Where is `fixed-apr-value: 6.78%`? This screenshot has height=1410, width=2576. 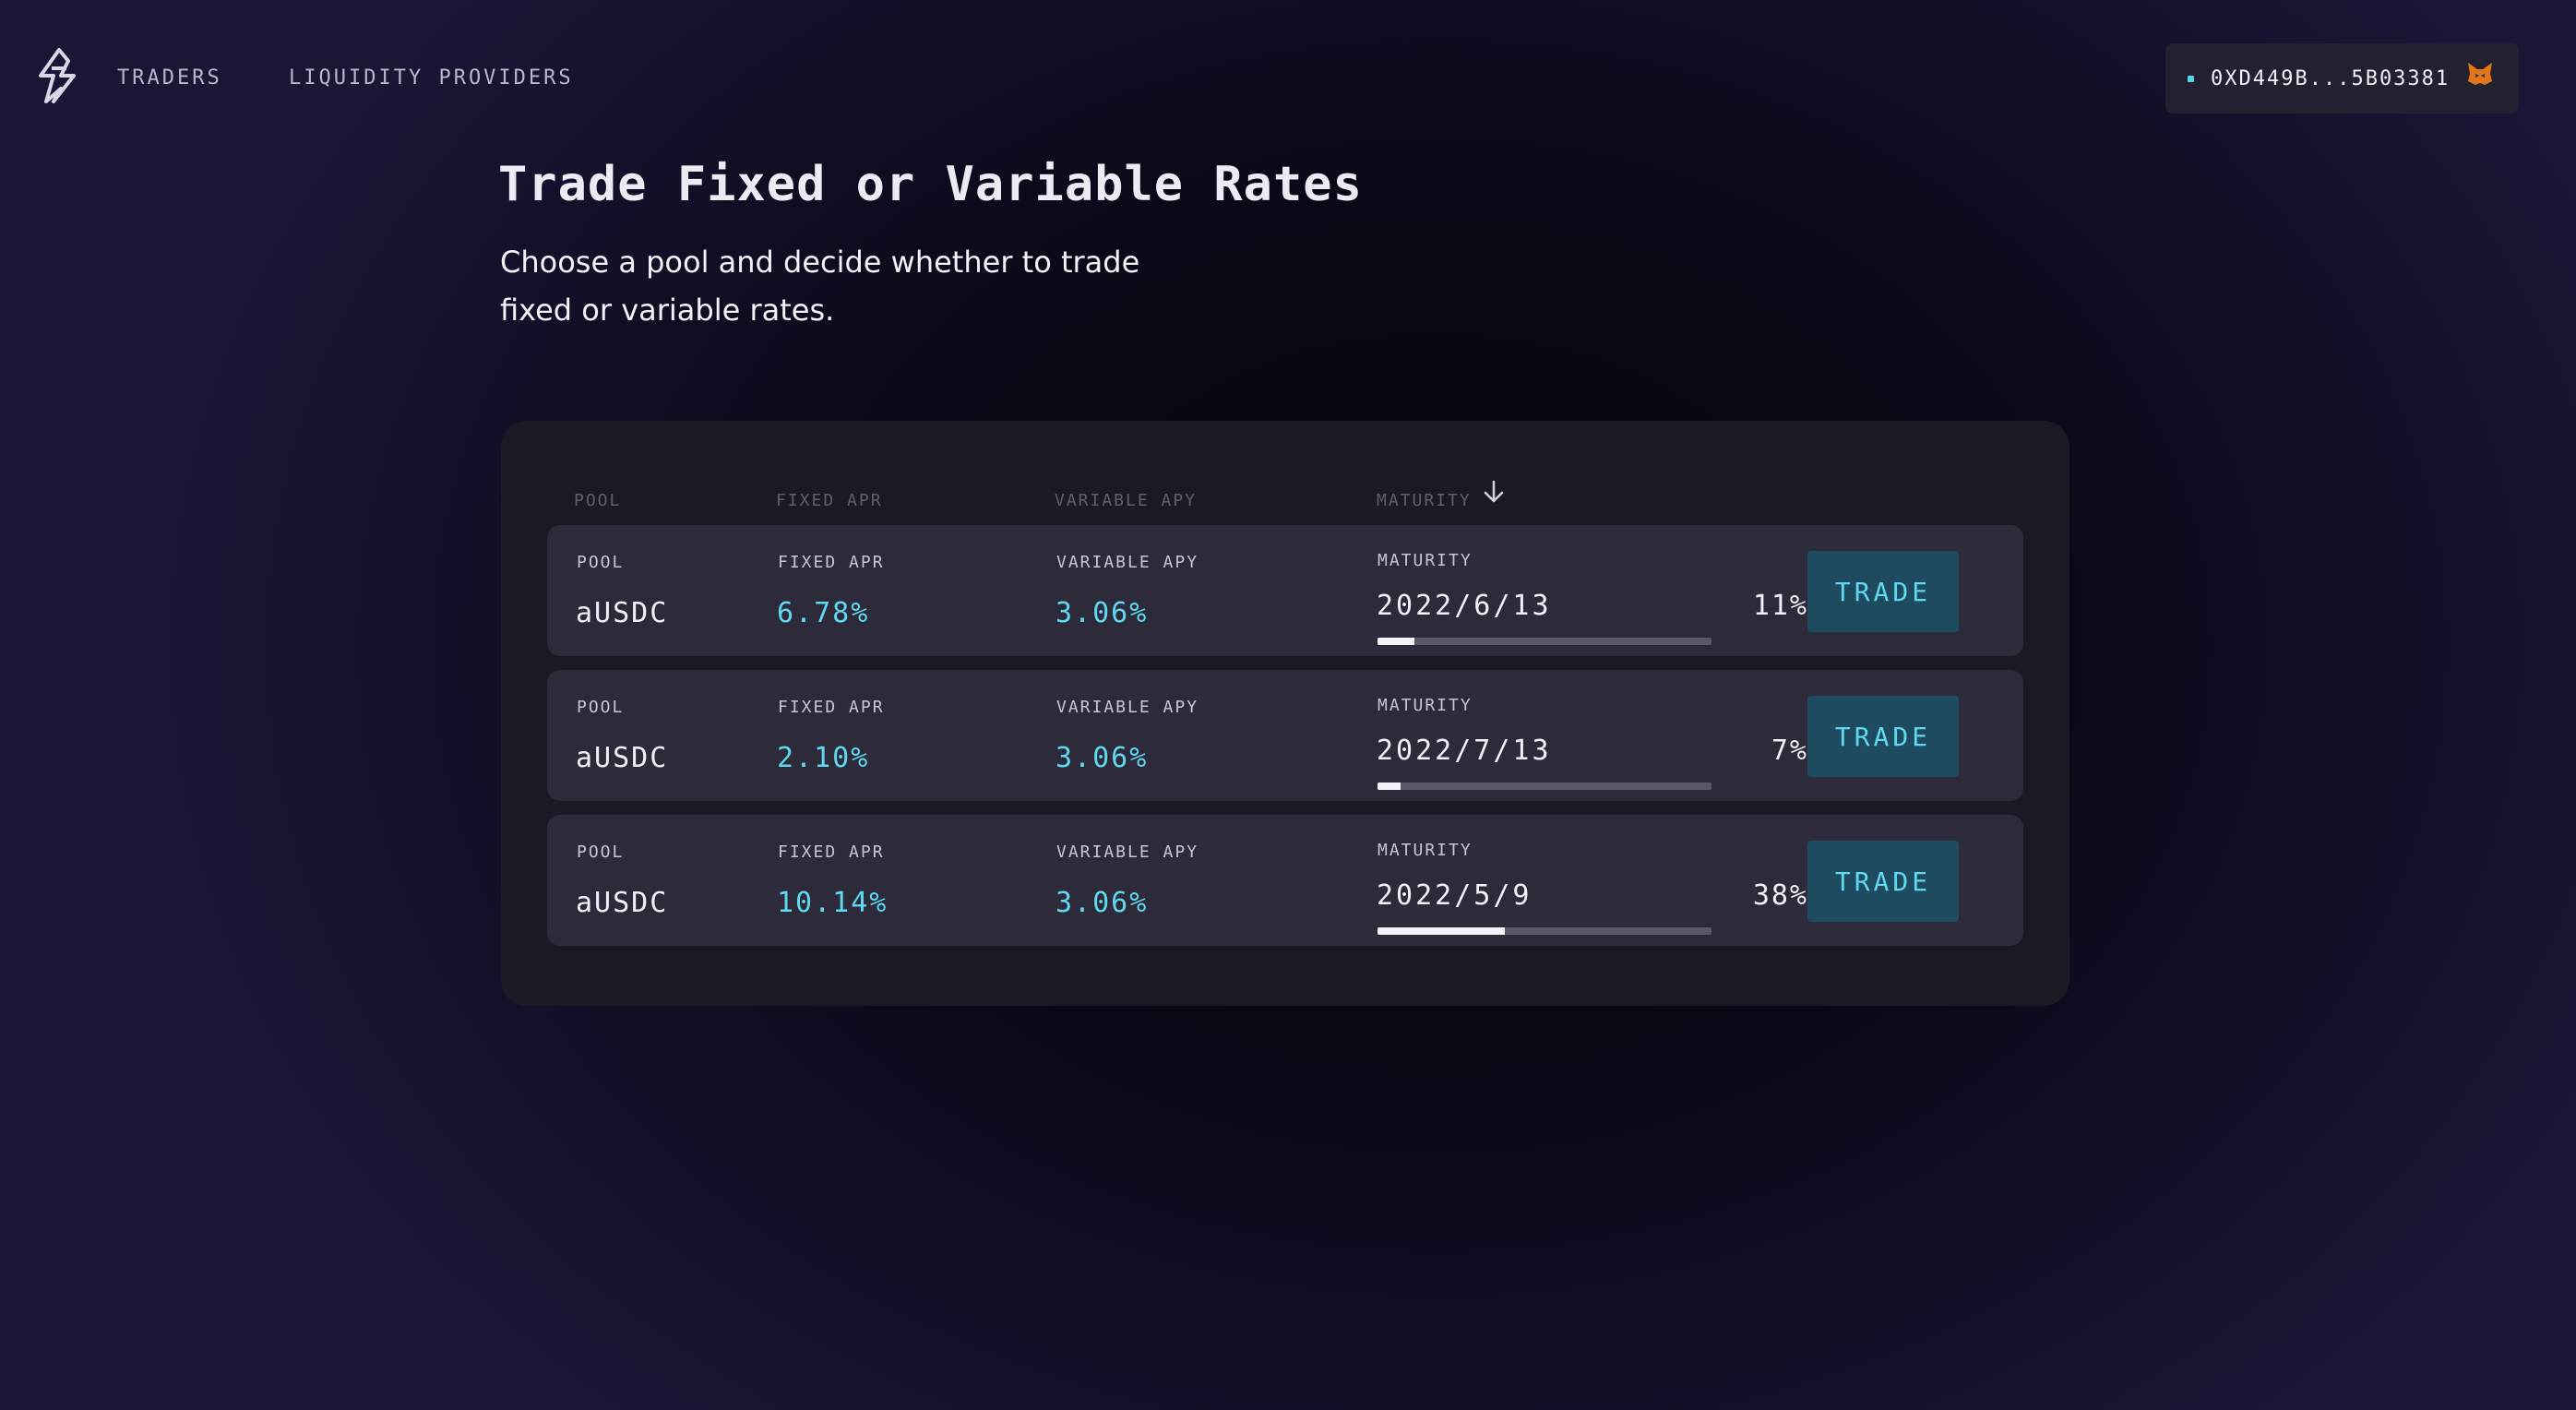 fixed-apr-value: 6.78% is located at coordinates (823, 613).